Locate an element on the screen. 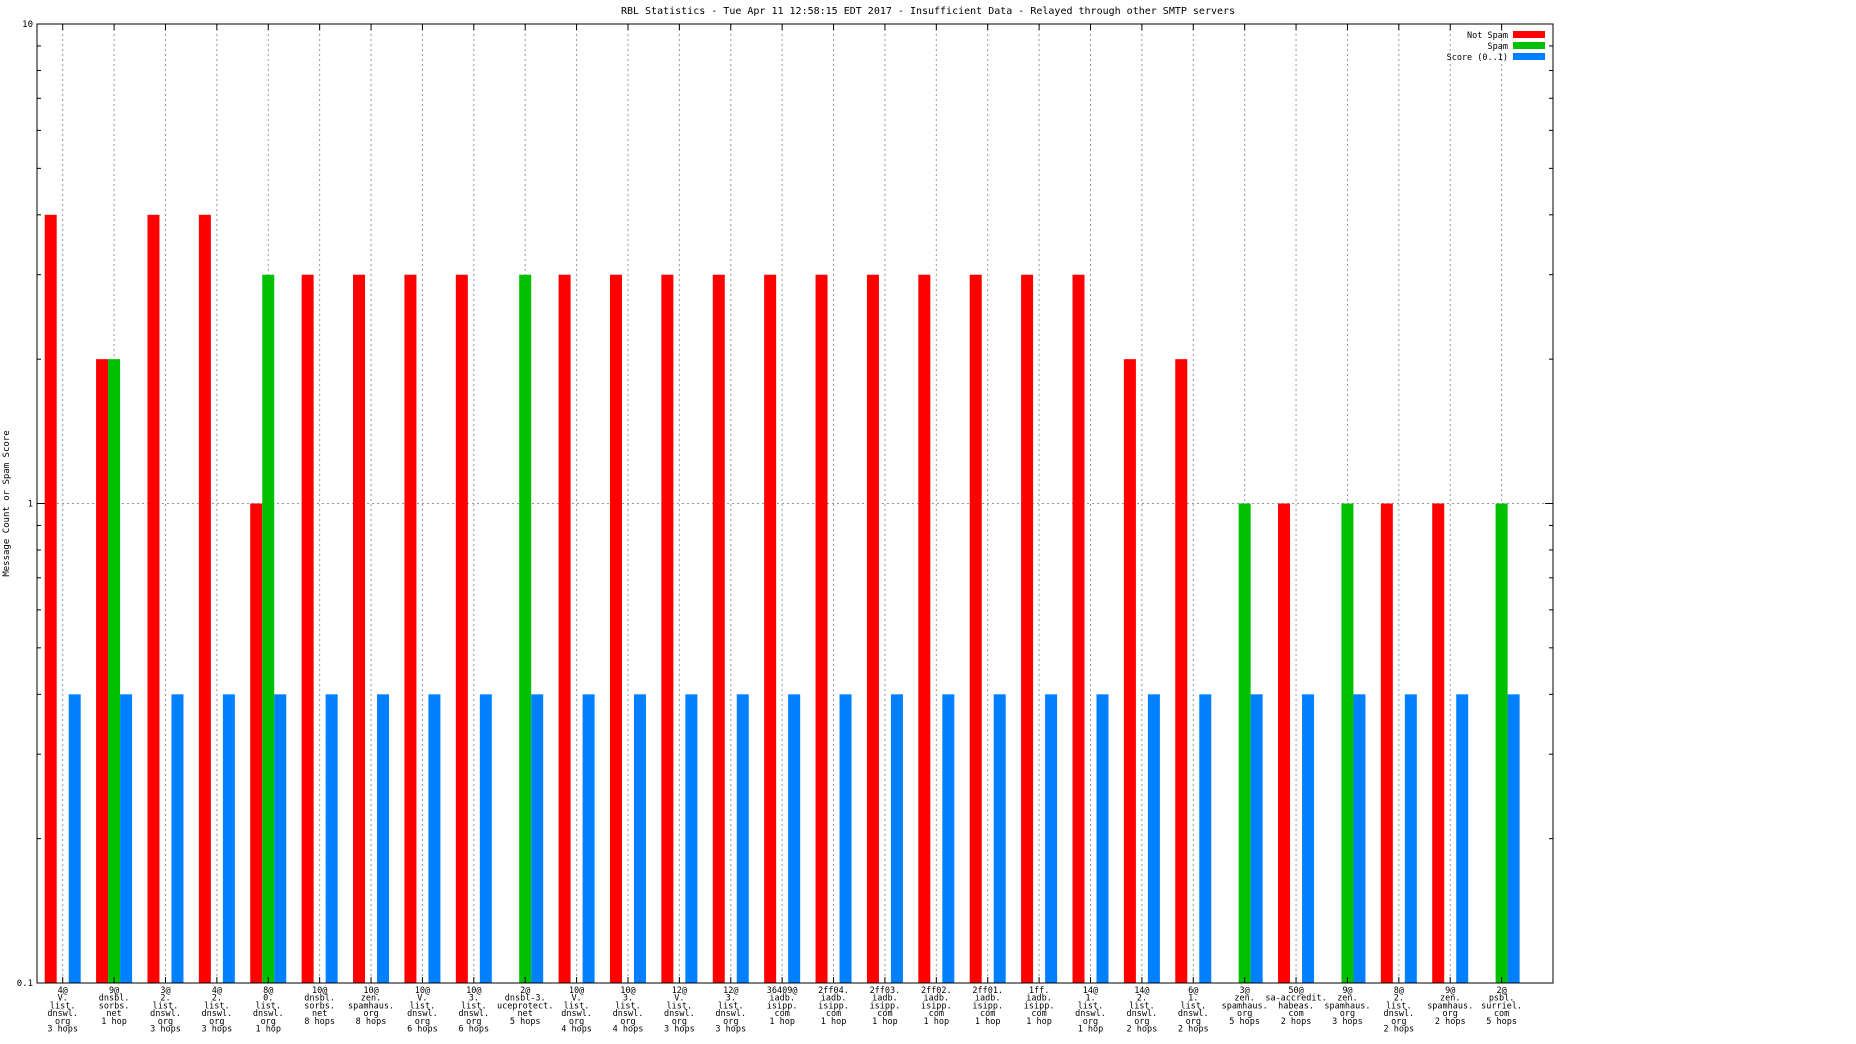 This screenshot has width=1856, height=1044. category-label: 2ff01. iadb. isipp. com 1 hop is located at coordinates (987, 1006).